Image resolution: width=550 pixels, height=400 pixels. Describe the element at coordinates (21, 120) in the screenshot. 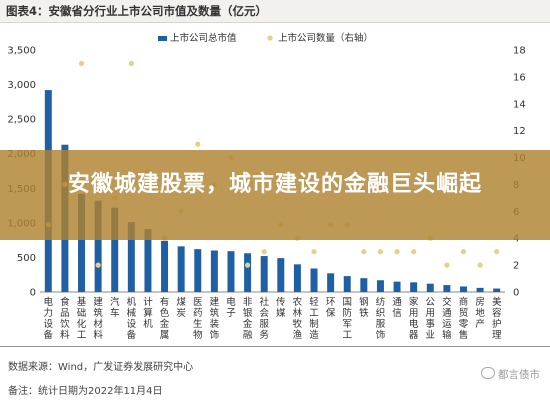

I see `y-left-tick-label: 2,500` at that location.